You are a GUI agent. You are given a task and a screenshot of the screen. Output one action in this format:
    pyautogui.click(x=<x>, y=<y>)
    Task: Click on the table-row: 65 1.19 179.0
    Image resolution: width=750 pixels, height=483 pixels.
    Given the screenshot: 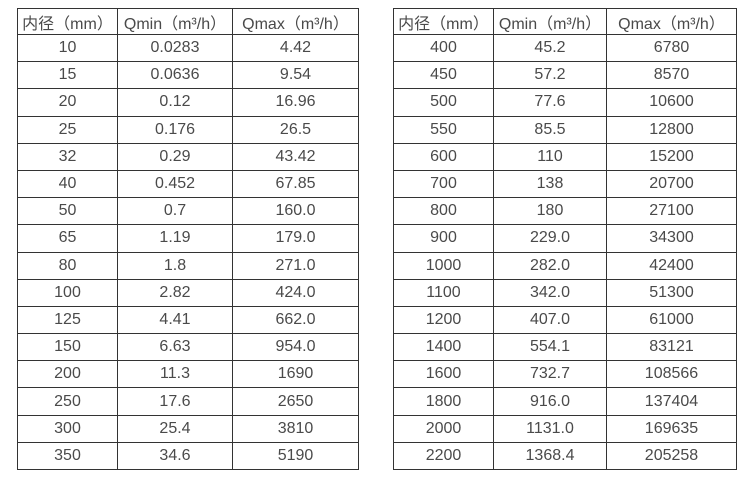 What is the action you would take?
    pyautogui.click(x=188, y=238)
    